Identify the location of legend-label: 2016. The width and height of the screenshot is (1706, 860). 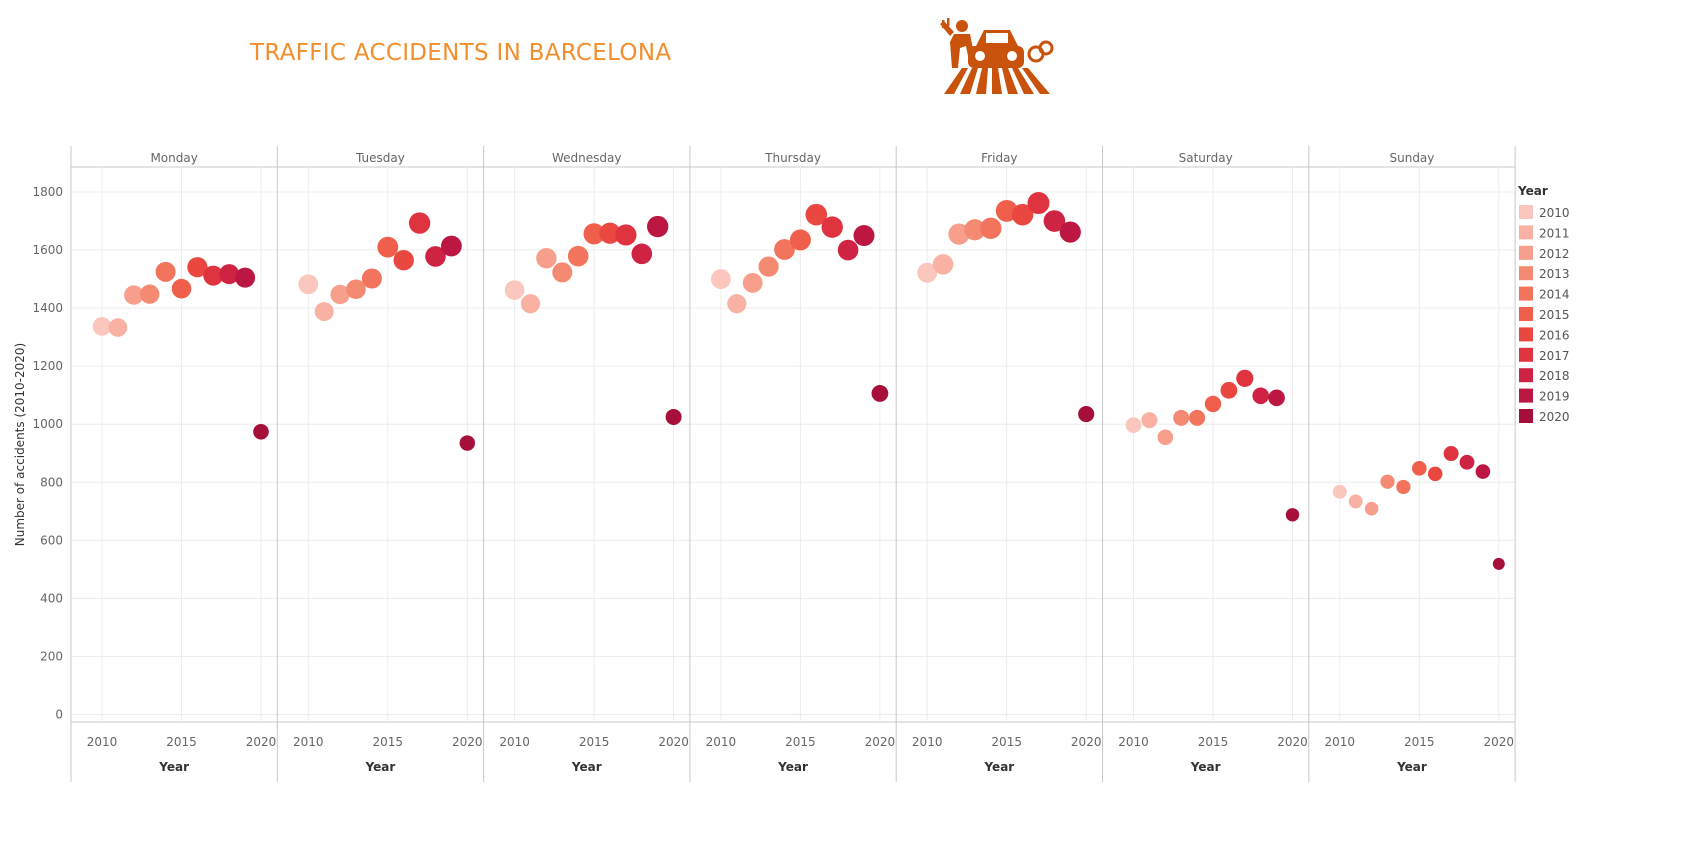
(1554, 335).